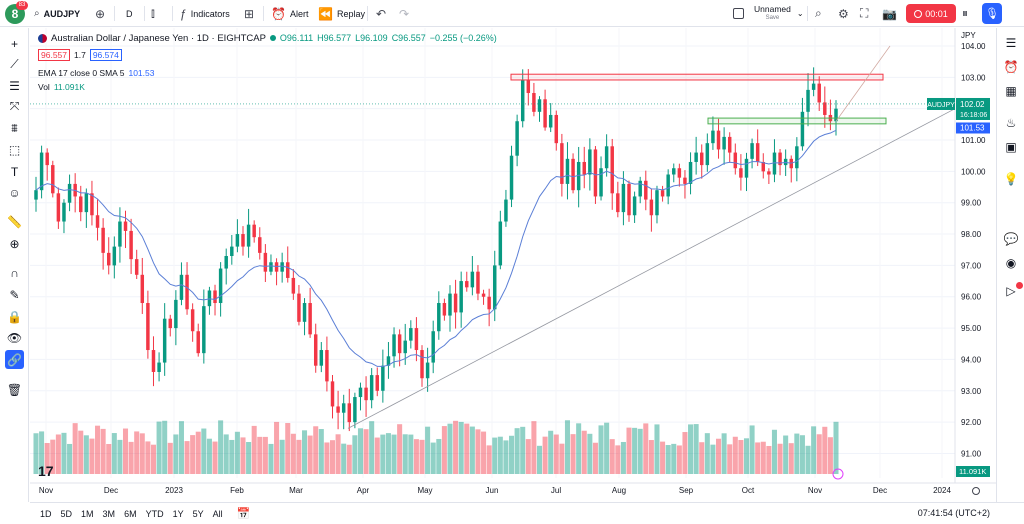 The width and height of the screenshot is (1024, 524). I want to click on pattern-tool: ⤧, so click(14, 106).